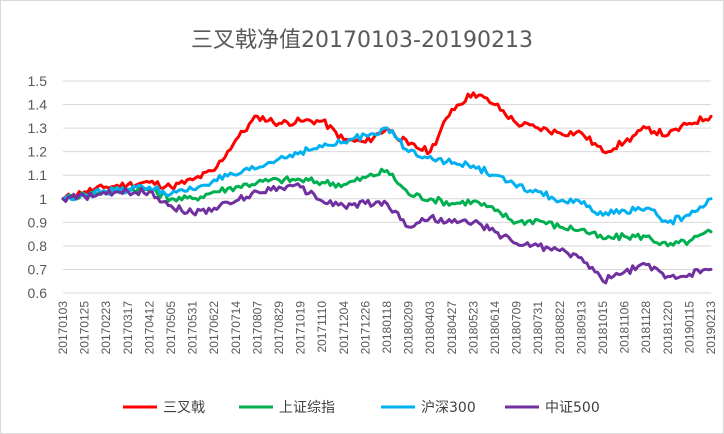 The width and height of the screenshot is (724, 434). What do you see at coordinates (38, 175) in the screenshot?
I see `y-tick-label: 1.1` at bounding box center [38, 175].